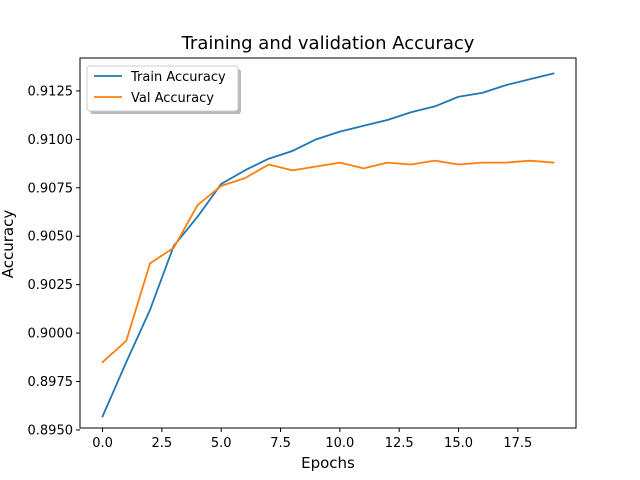 Image resolution: width=640 pixels, height=480 pixels. I want to click on x-tick-label: 5.0, so click(221, 443).